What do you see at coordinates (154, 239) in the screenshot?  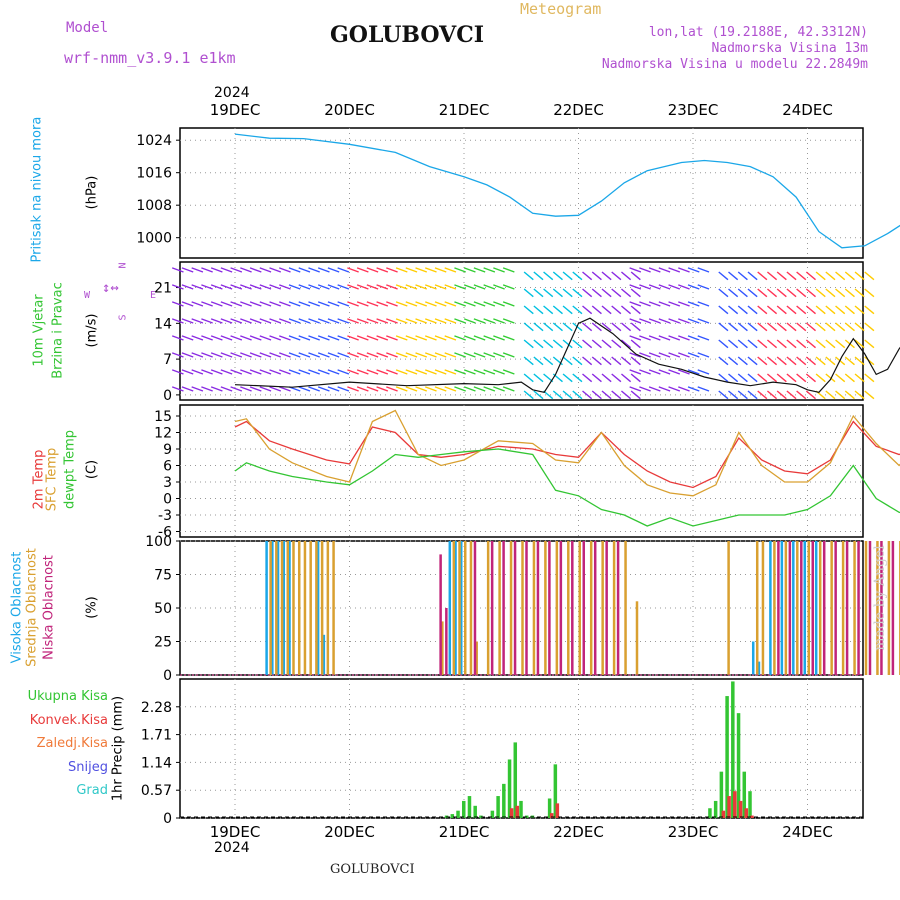 I see `pressure-tick-label: 1000` at bounding box center [154, 239].